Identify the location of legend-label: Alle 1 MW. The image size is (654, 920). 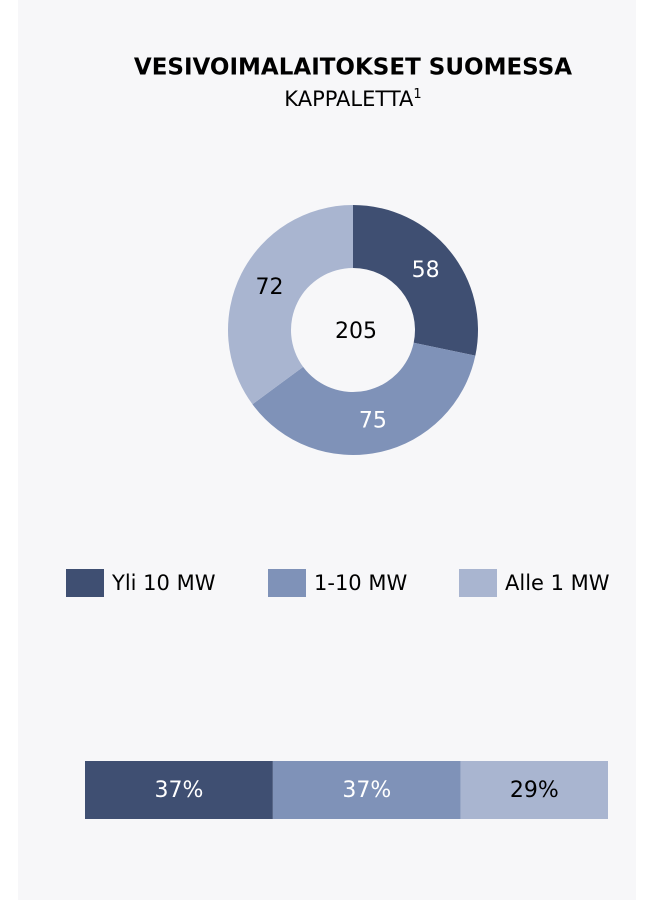
(557, 583).